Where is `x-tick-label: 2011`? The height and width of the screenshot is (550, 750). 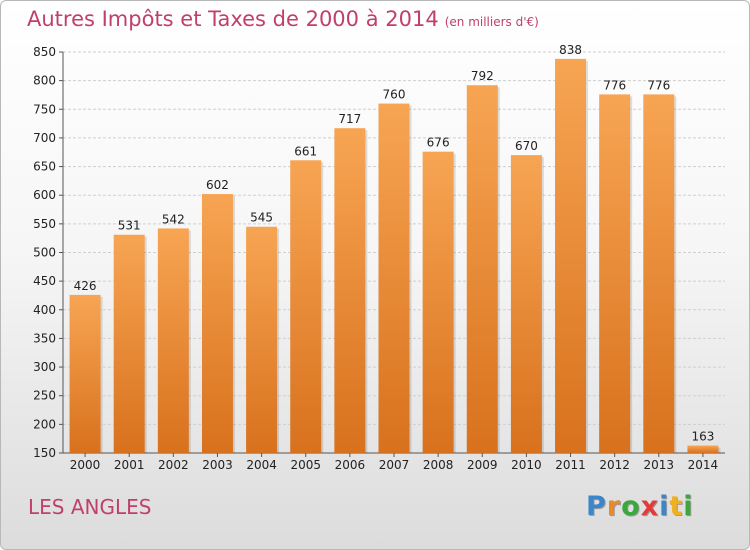
x-tick-label: 2011 is located at coordinates (570, 465).